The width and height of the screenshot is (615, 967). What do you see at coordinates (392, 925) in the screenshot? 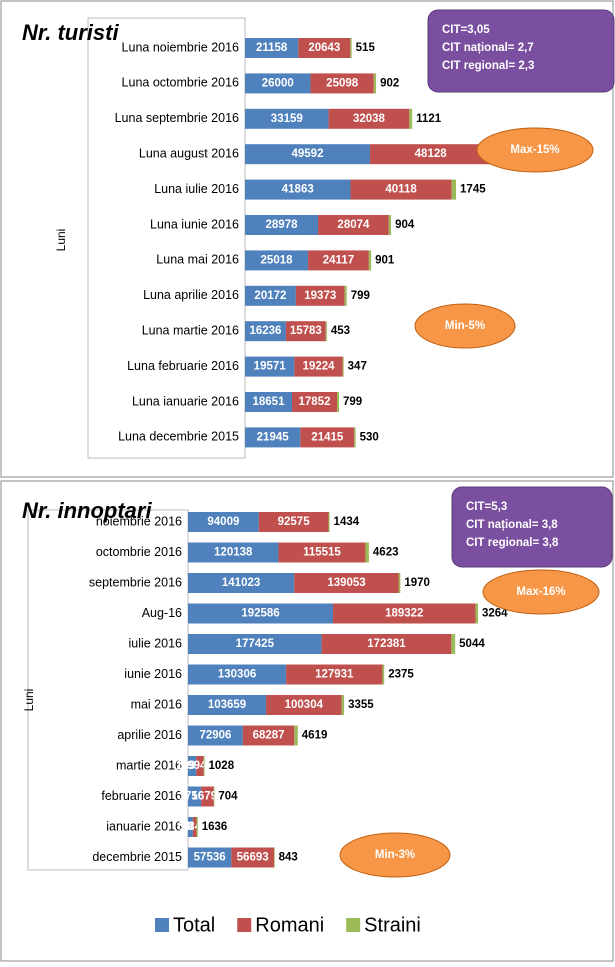
I see `legend-label: Straini` at bounding box center [392, 925].